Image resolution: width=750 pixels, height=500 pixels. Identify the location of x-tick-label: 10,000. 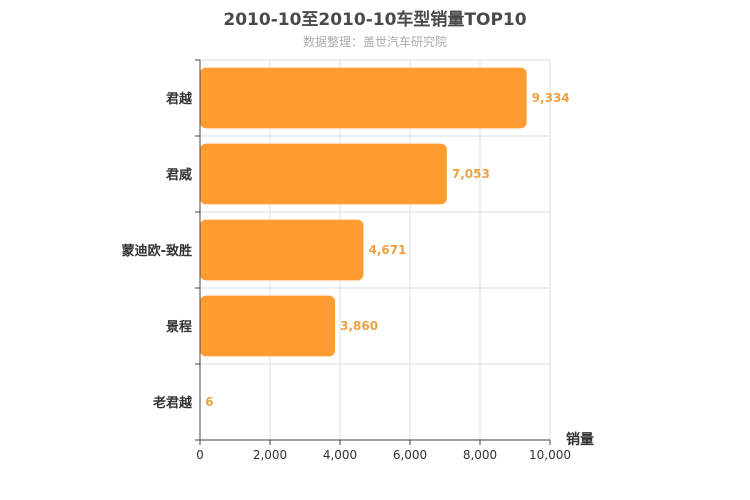
(550, 455).